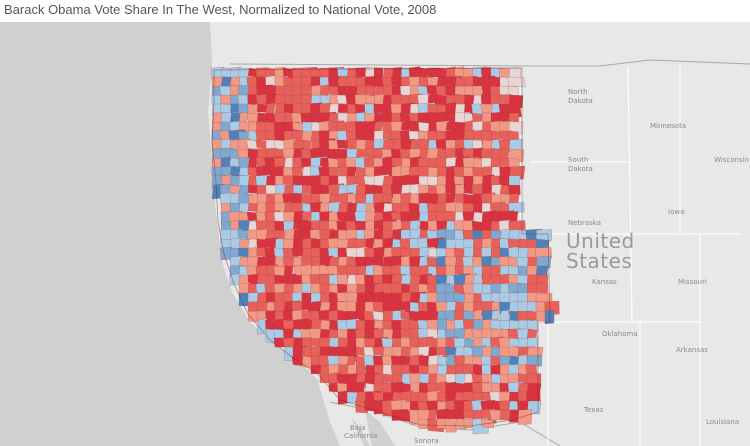  Describe the element at coordinates (593, 410) in the screenshot. I see `label-texas: Texas` at that location.